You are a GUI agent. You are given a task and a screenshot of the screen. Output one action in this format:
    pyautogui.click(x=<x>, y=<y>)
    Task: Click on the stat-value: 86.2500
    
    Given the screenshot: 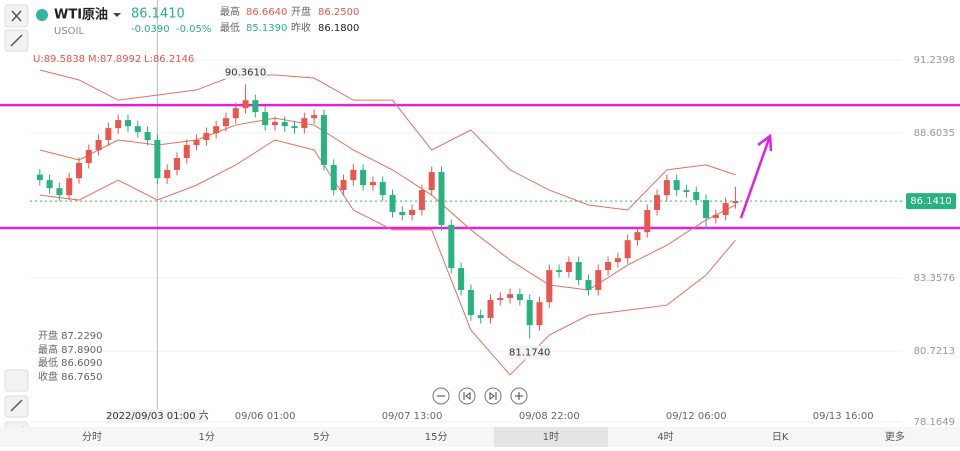 What is the action you would take?
    pyautogui.click(x=338, y=12)
    